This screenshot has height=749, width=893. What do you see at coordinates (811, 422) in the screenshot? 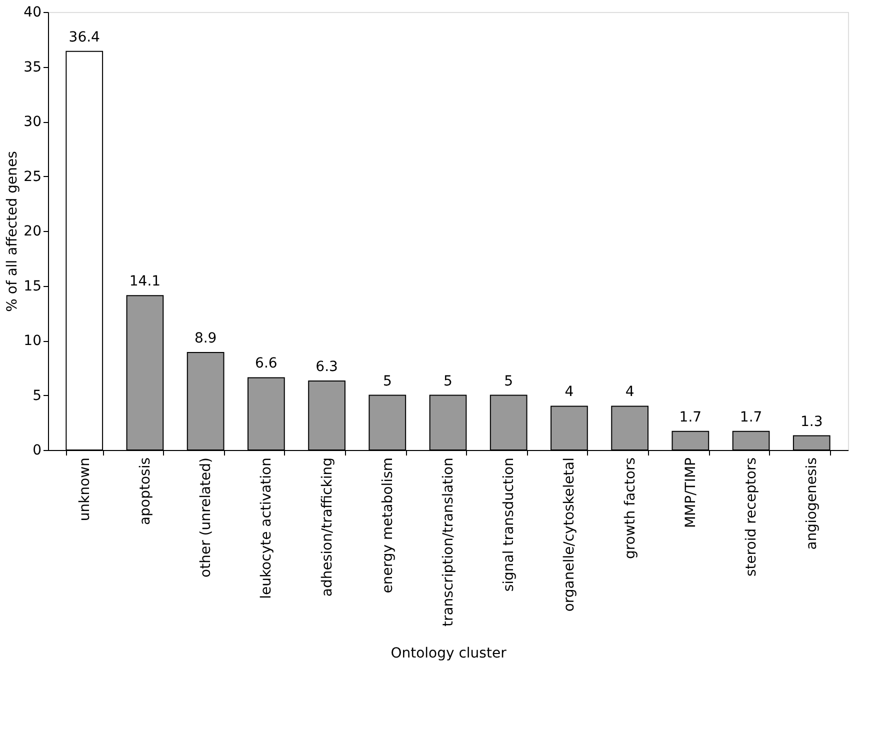
I see `data-label: 1.3` at bounding box center [811, 422].